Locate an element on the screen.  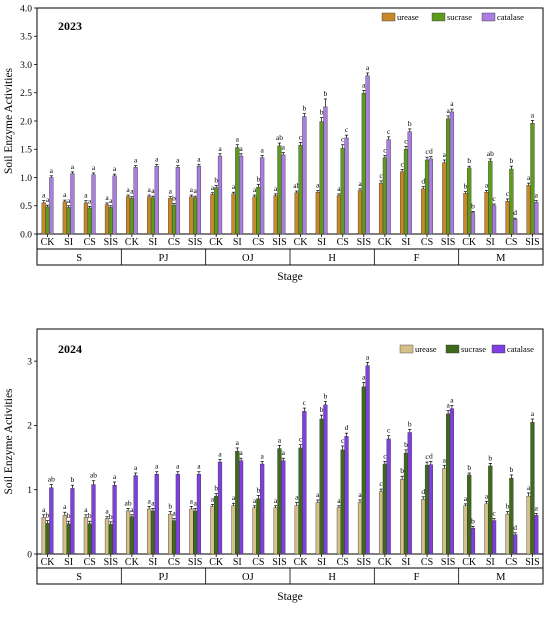
legend-swatch-sucrase is located at coordinates (438, 17).